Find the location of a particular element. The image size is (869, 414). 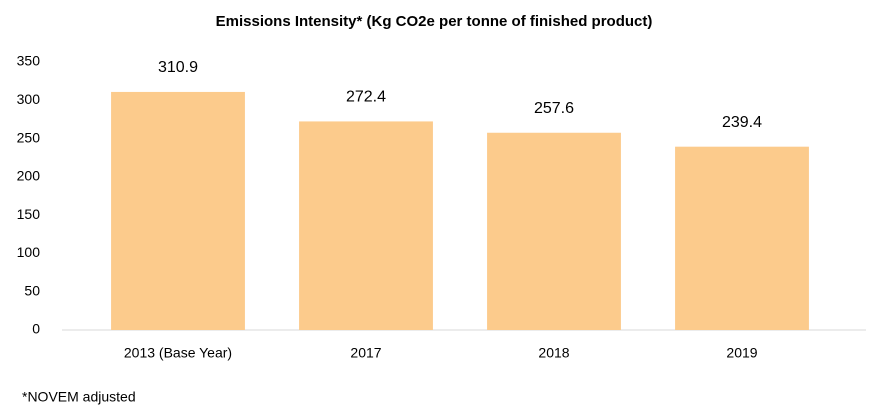

data-label: 239.4 is located at coordinates (742, 122).